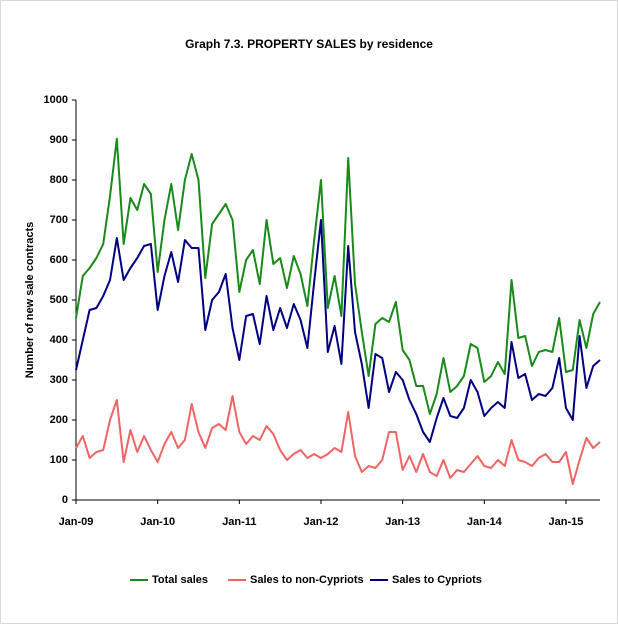 This screenshot has height=624, width=618. I want to click on y-tick-label: 1000, so click(56, 100).